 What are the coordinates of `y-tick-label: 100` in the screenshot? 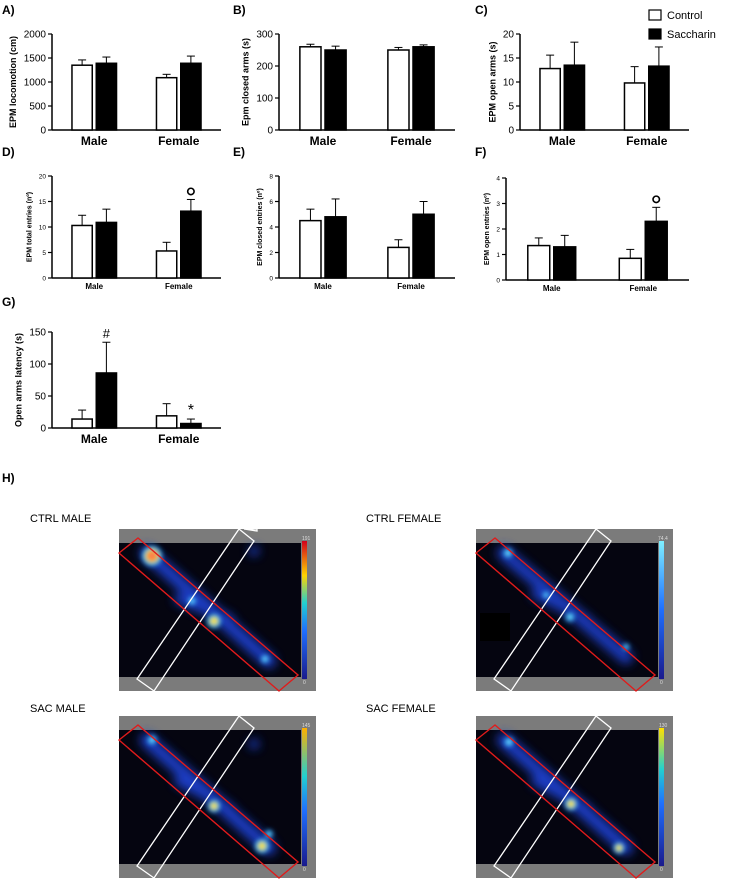 It's located at (264, 99).